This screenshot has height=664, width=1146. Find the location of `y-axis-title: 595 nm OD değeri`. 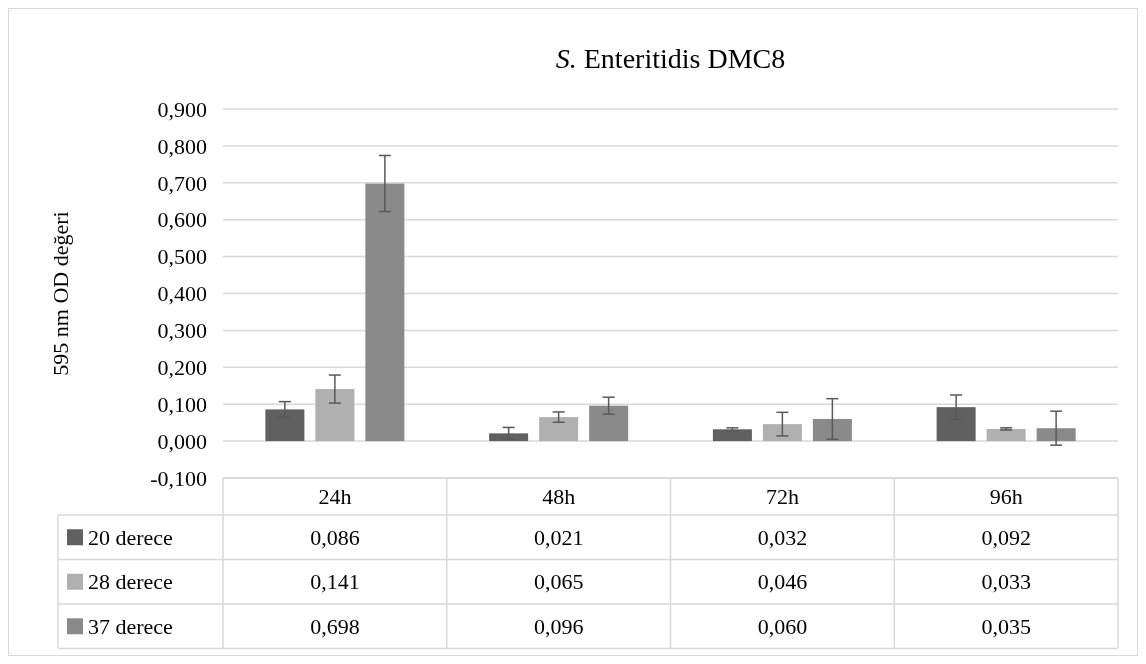

y-axis-title: 595 nm OD değeri is located at coordinates (60, 293).